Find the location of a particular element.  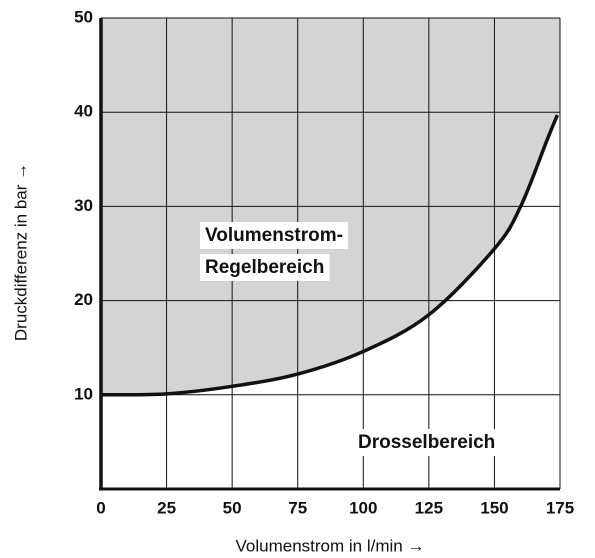

y-axis-label: Druckdifferenz in bar → is located at coordinates (20, 252).